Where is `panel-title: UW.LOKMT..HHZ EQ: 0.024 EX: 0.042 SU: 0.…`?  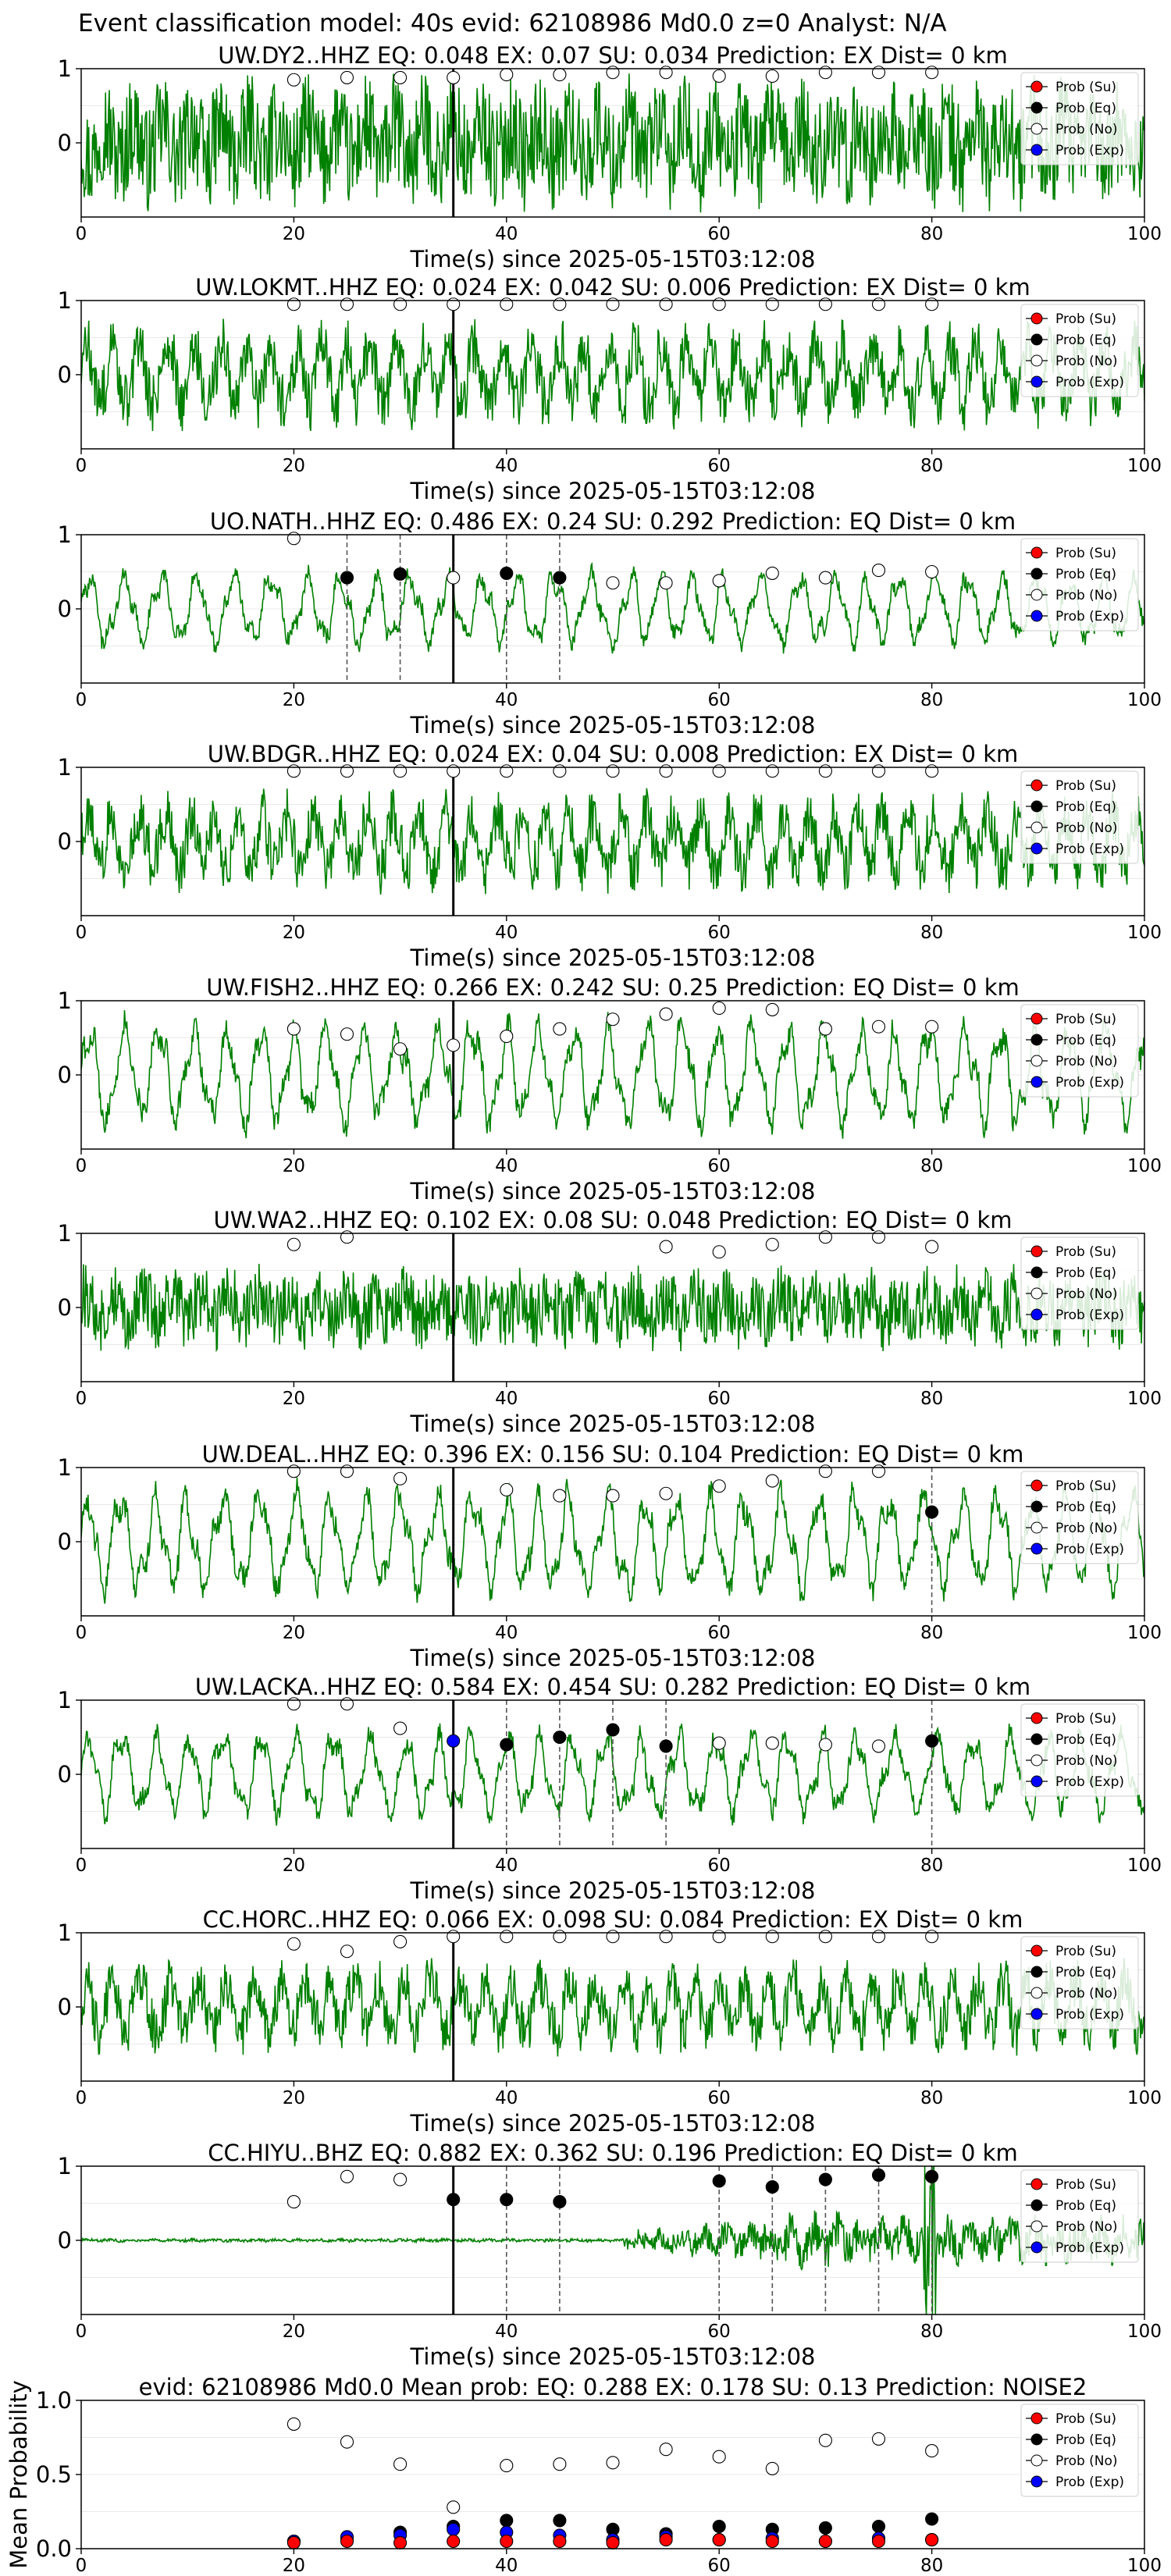 panel-title: UW.LOKMT..HHZ EQ: 0.024 EX: 0.042 SU: 0.… is located at coordinates (612, 287).